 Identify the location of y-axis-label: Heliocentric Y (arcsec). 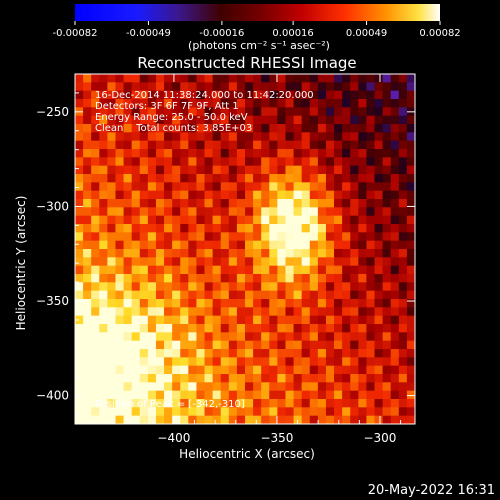
(21, 263).